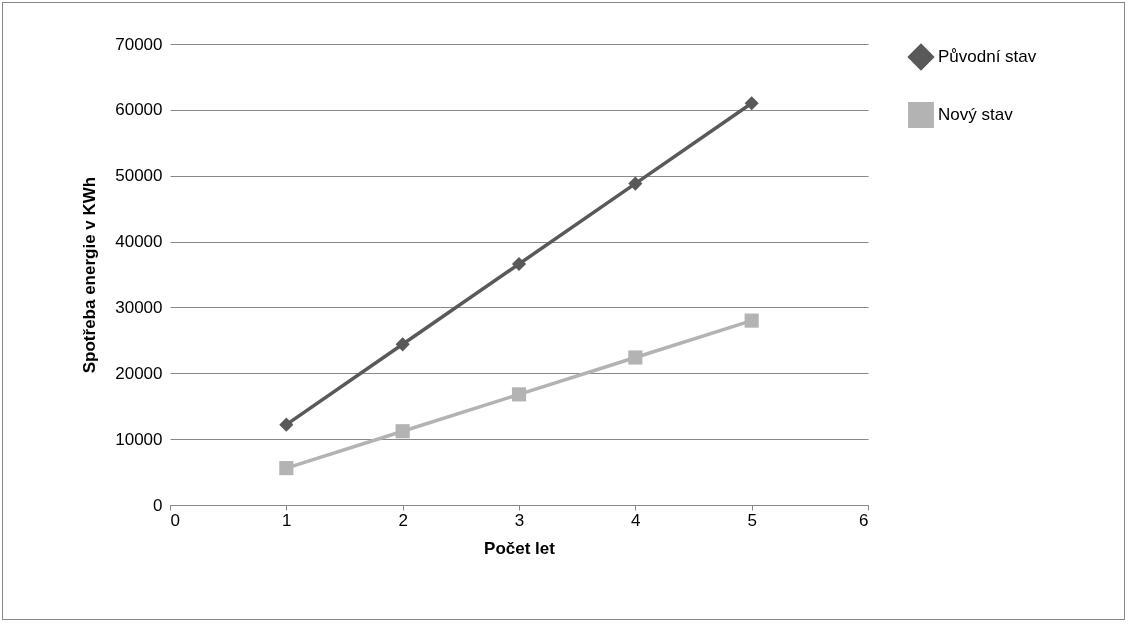  I want to click on y-tick-label: 70000, so click(139, 44).